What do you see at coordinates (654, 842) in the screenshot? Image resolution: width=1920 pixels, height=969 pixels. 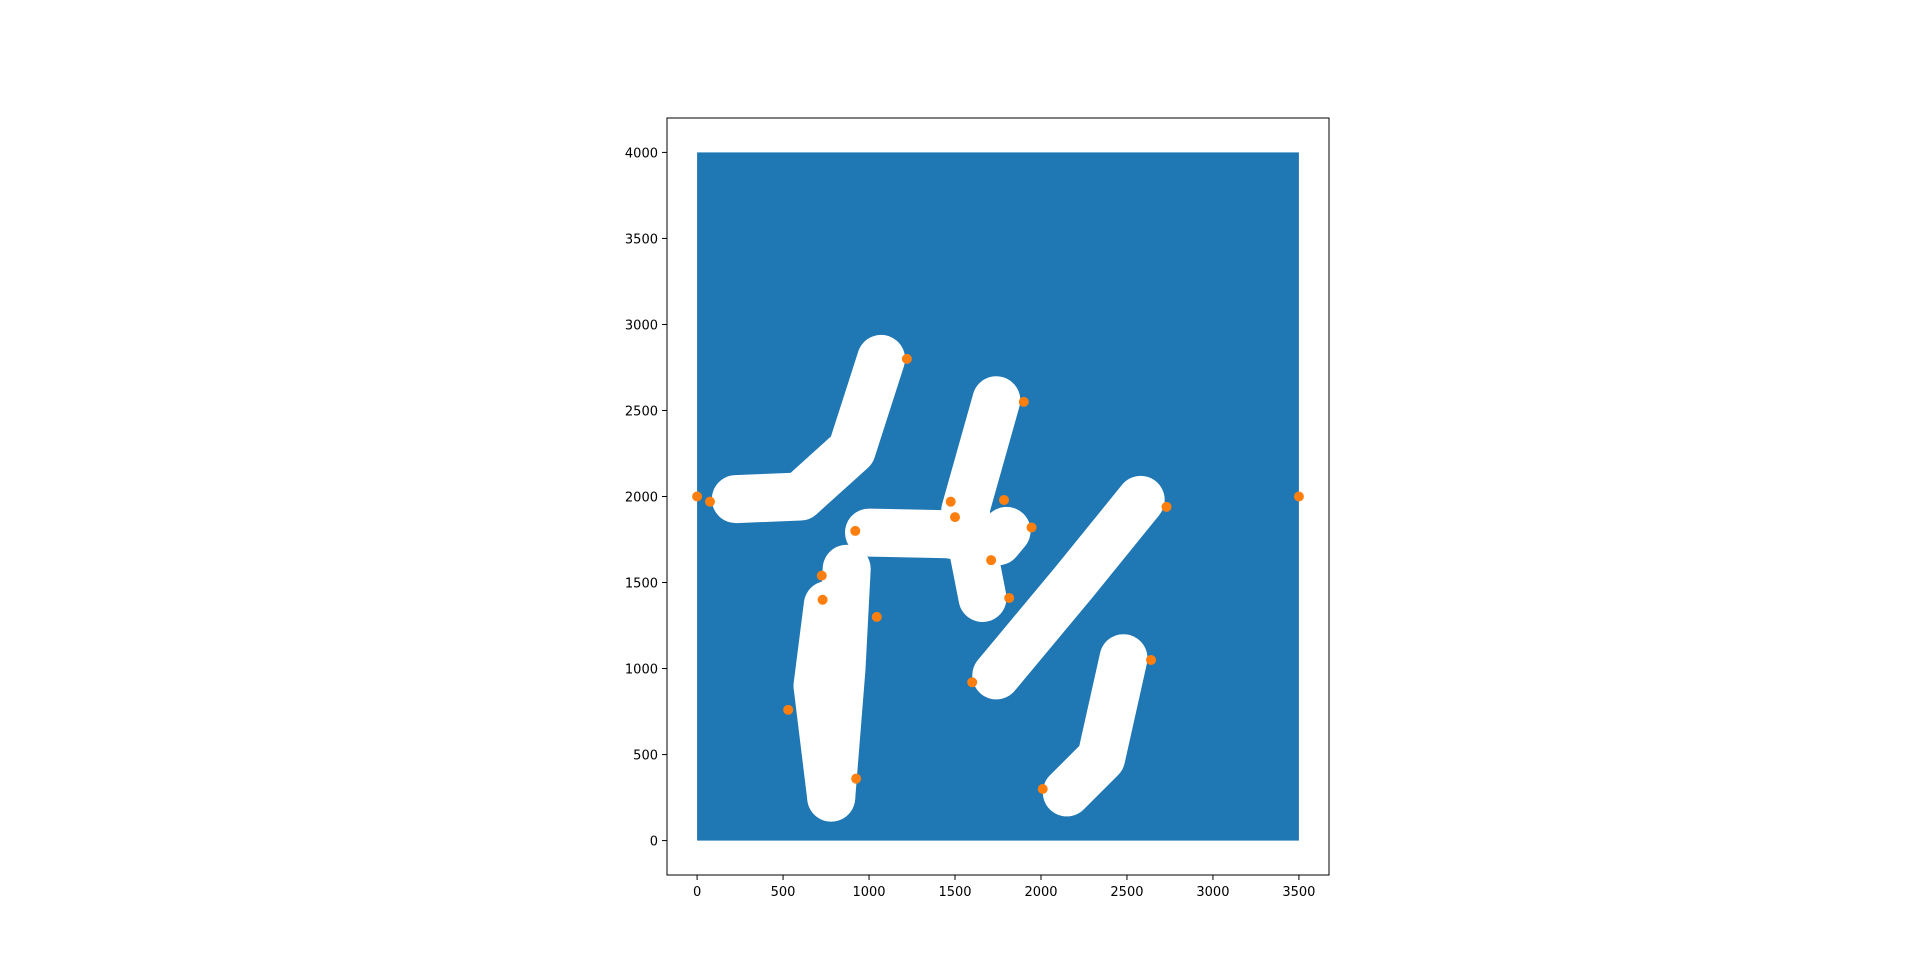 I see `y-tick-label: 0` at bounding box center [654, 842].